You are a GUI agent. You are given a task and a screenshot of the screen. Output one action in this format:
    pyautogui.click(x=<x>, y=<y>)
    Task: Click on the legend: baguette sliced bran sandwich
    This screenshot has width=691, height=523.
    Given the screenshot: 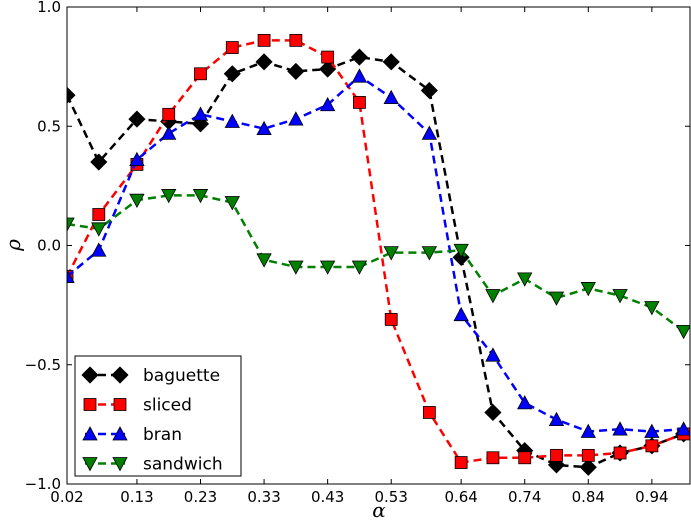 What is the action you would take?
    pyautogui.click(x=158, y=416)
    